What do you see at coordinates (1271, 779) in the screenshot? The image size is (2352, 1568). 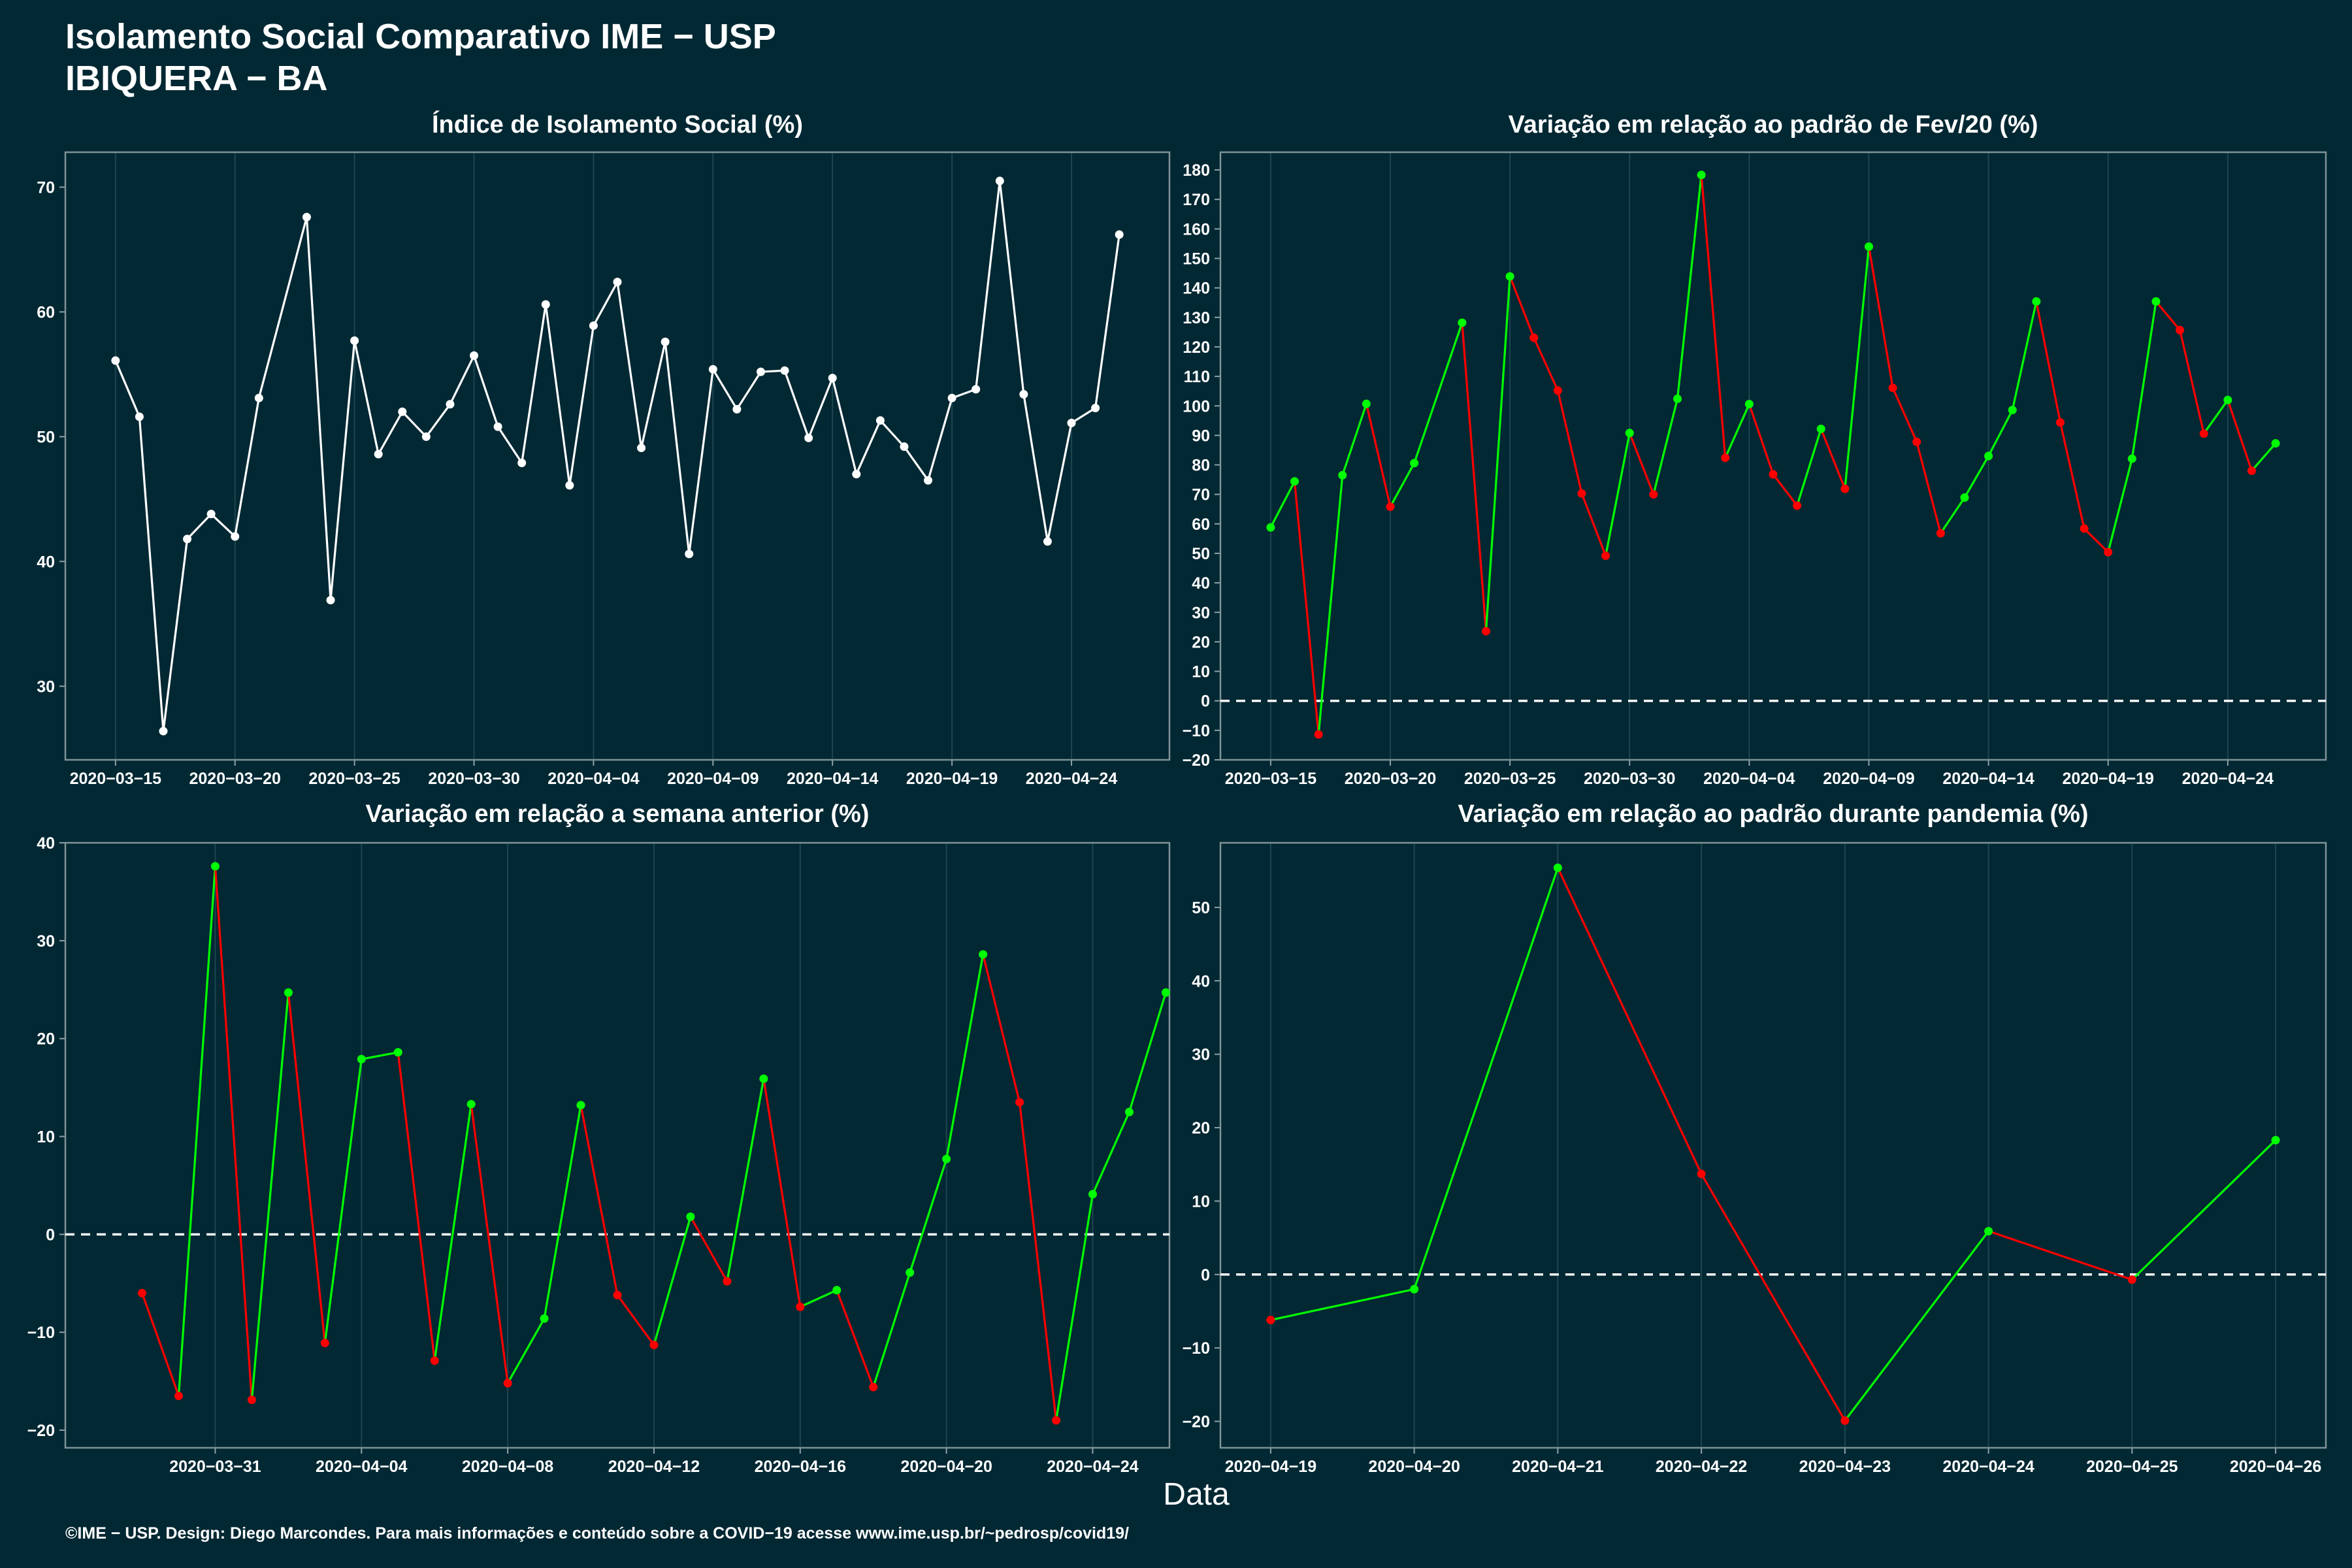 I see `x-tick-label: 2020−03−15` at bounding box center [1271, 779].